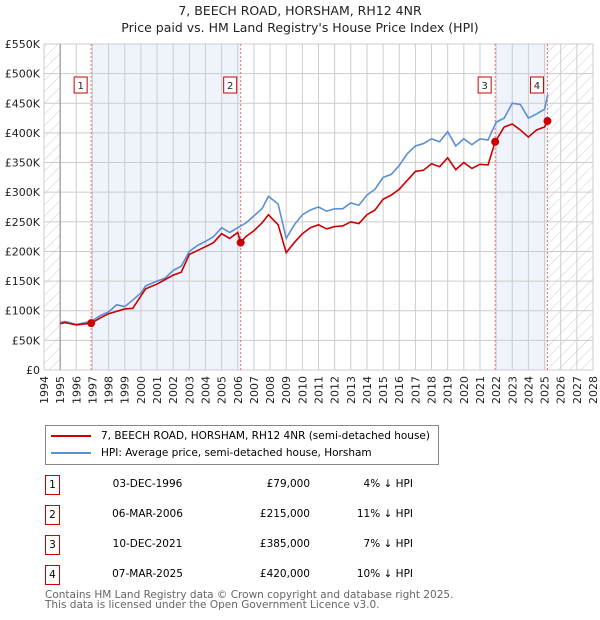  I want to click on x-tick-label: 2028, so click(593, 390).